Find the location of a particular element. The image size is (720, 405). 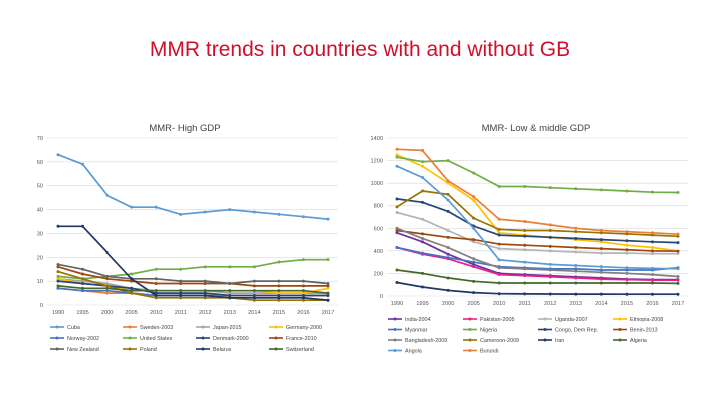

y-tick-label: 400 is located at coordinates (378, 252).